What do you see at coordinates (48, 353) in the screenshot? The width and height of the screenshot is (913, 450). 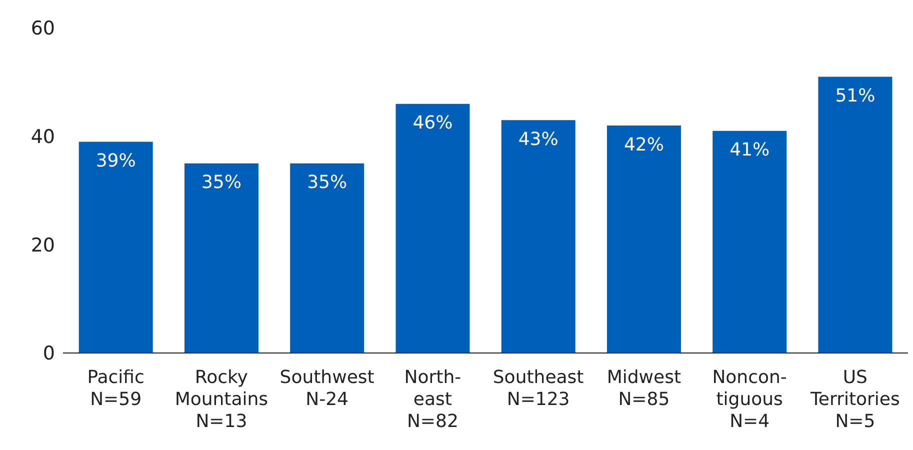 I see `y-tick-label: 0` at bounding box center [48, 353].